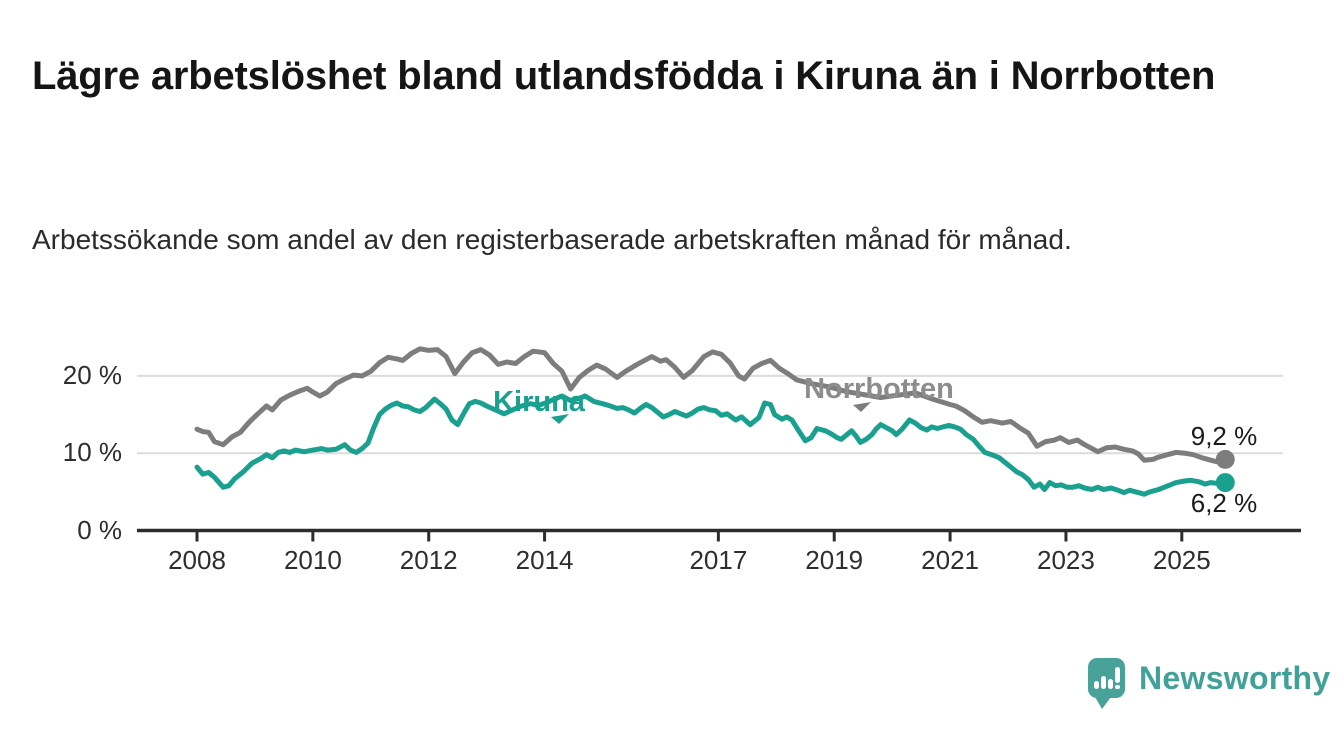  Describe the element at coordinates (1225, 483) in the screenshot. I see `end-dot-kiruna` at that location.